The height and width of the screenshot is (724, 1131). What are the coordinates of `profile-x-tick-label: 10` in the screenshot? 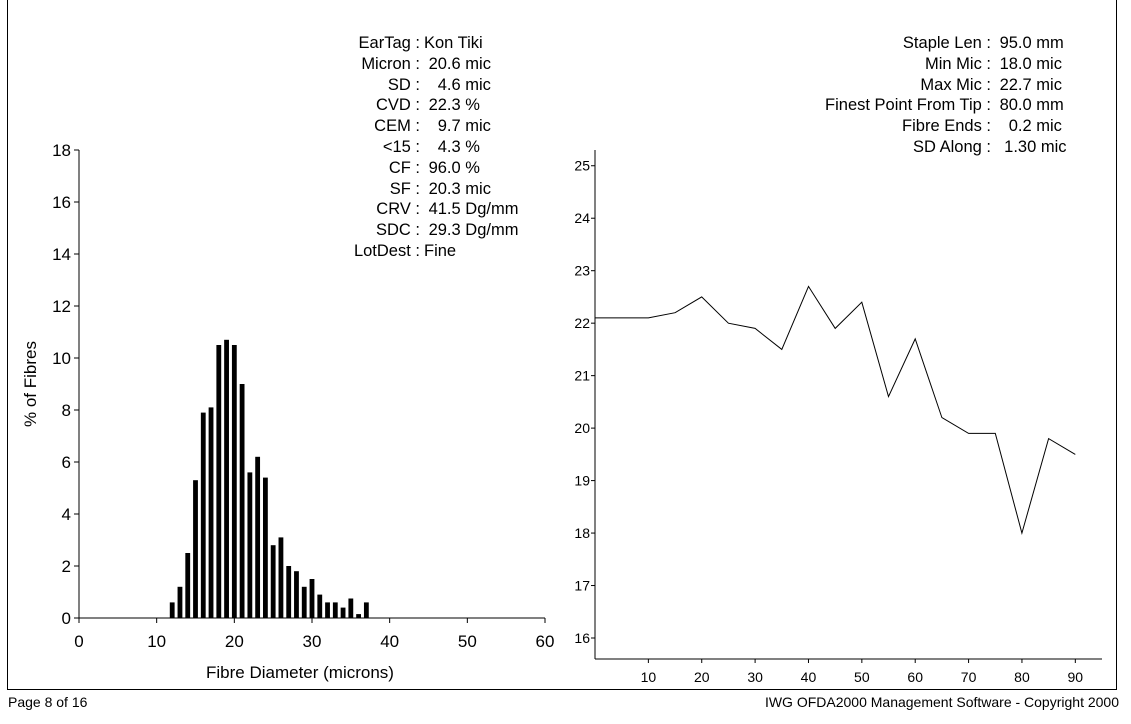 It's located at (649, 677).